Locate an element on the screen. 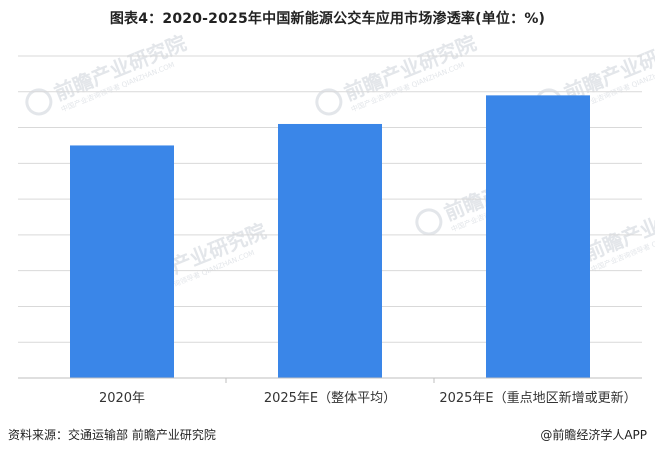 This screenshot has width=655, height=456. x-tick-labels: 2020年 2025年E（整体平均） 2025年E（重点地区新增或更新） is located at coordinates (368, 392).